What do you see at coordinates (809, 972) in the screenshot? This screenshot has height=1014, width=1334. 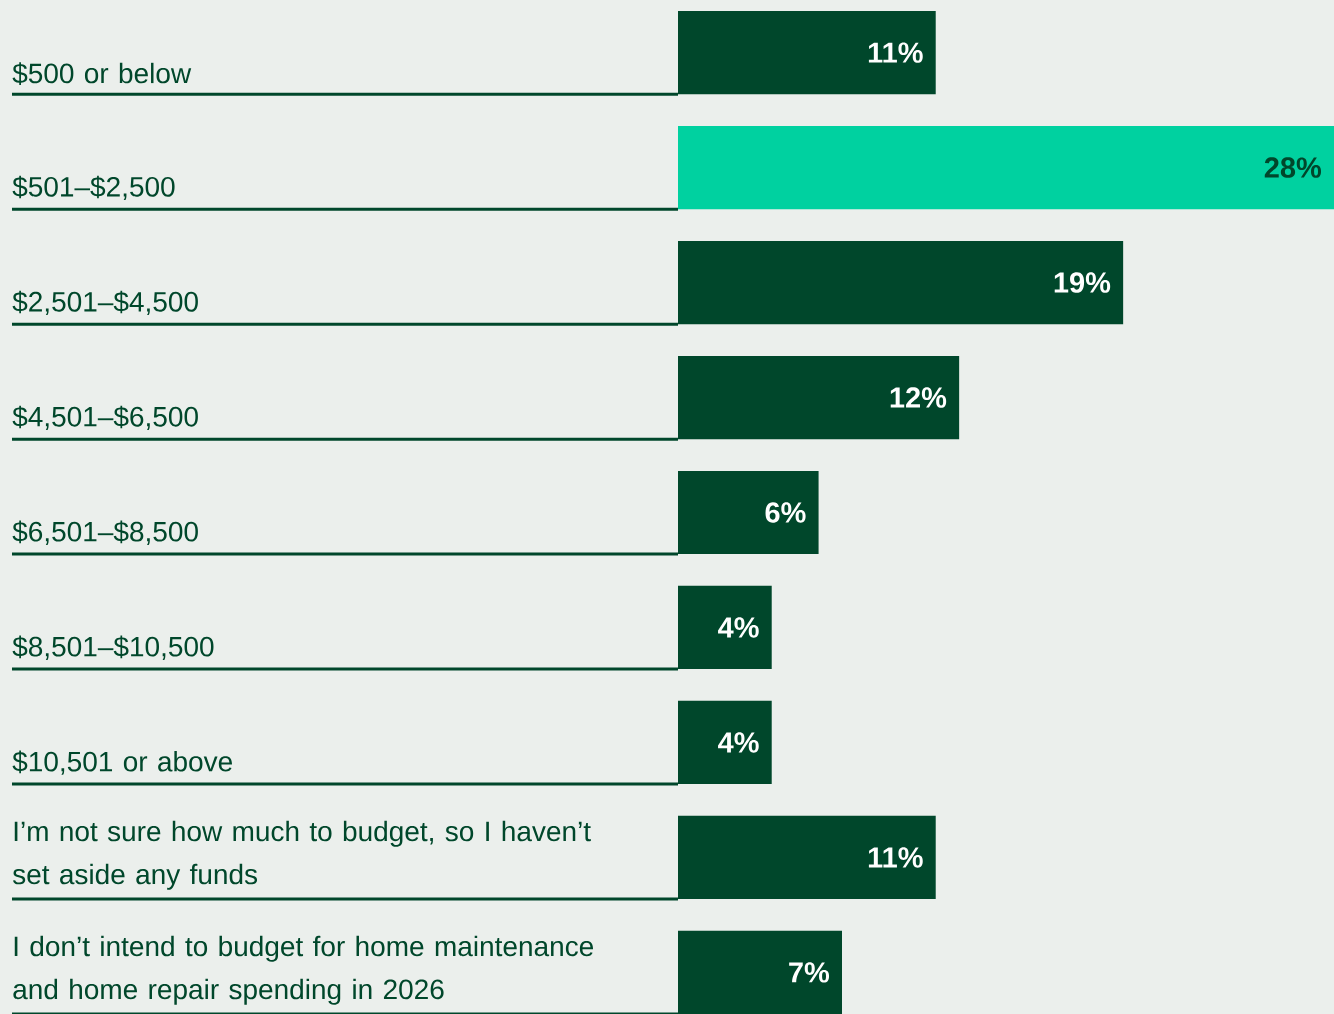 I see `data-label: 7%` at bounding box center [809, 972].